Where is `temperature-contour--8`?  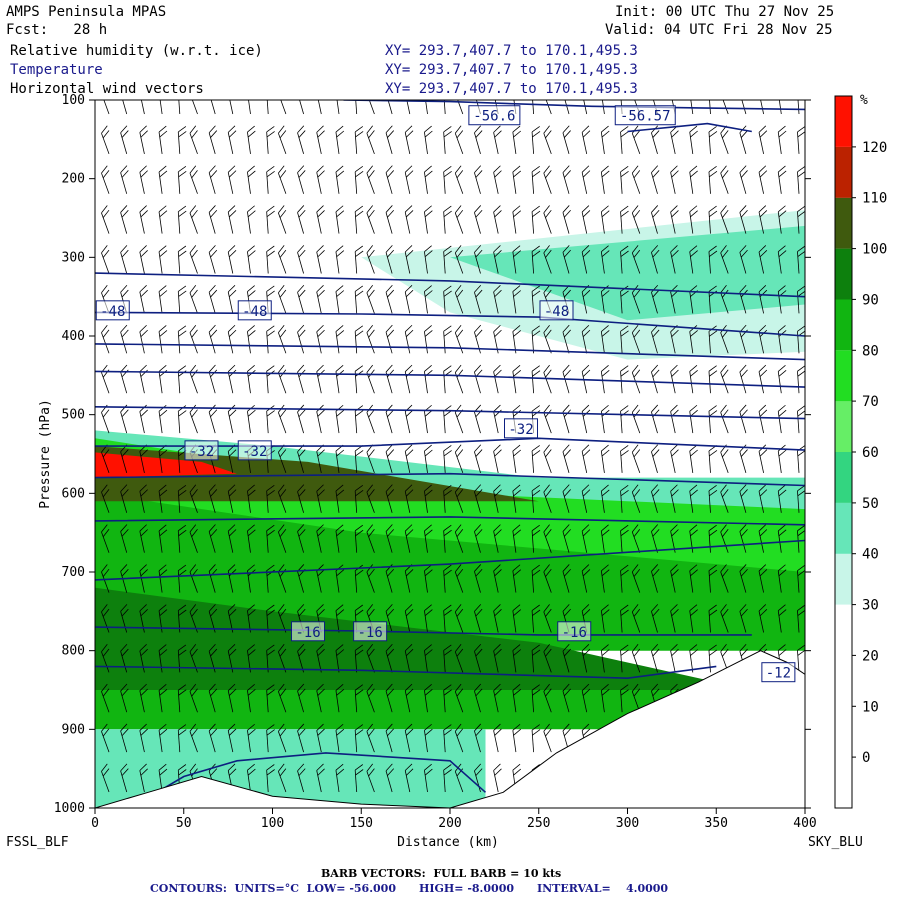 temperature-contour--8 is located at coordinates (308, 780).